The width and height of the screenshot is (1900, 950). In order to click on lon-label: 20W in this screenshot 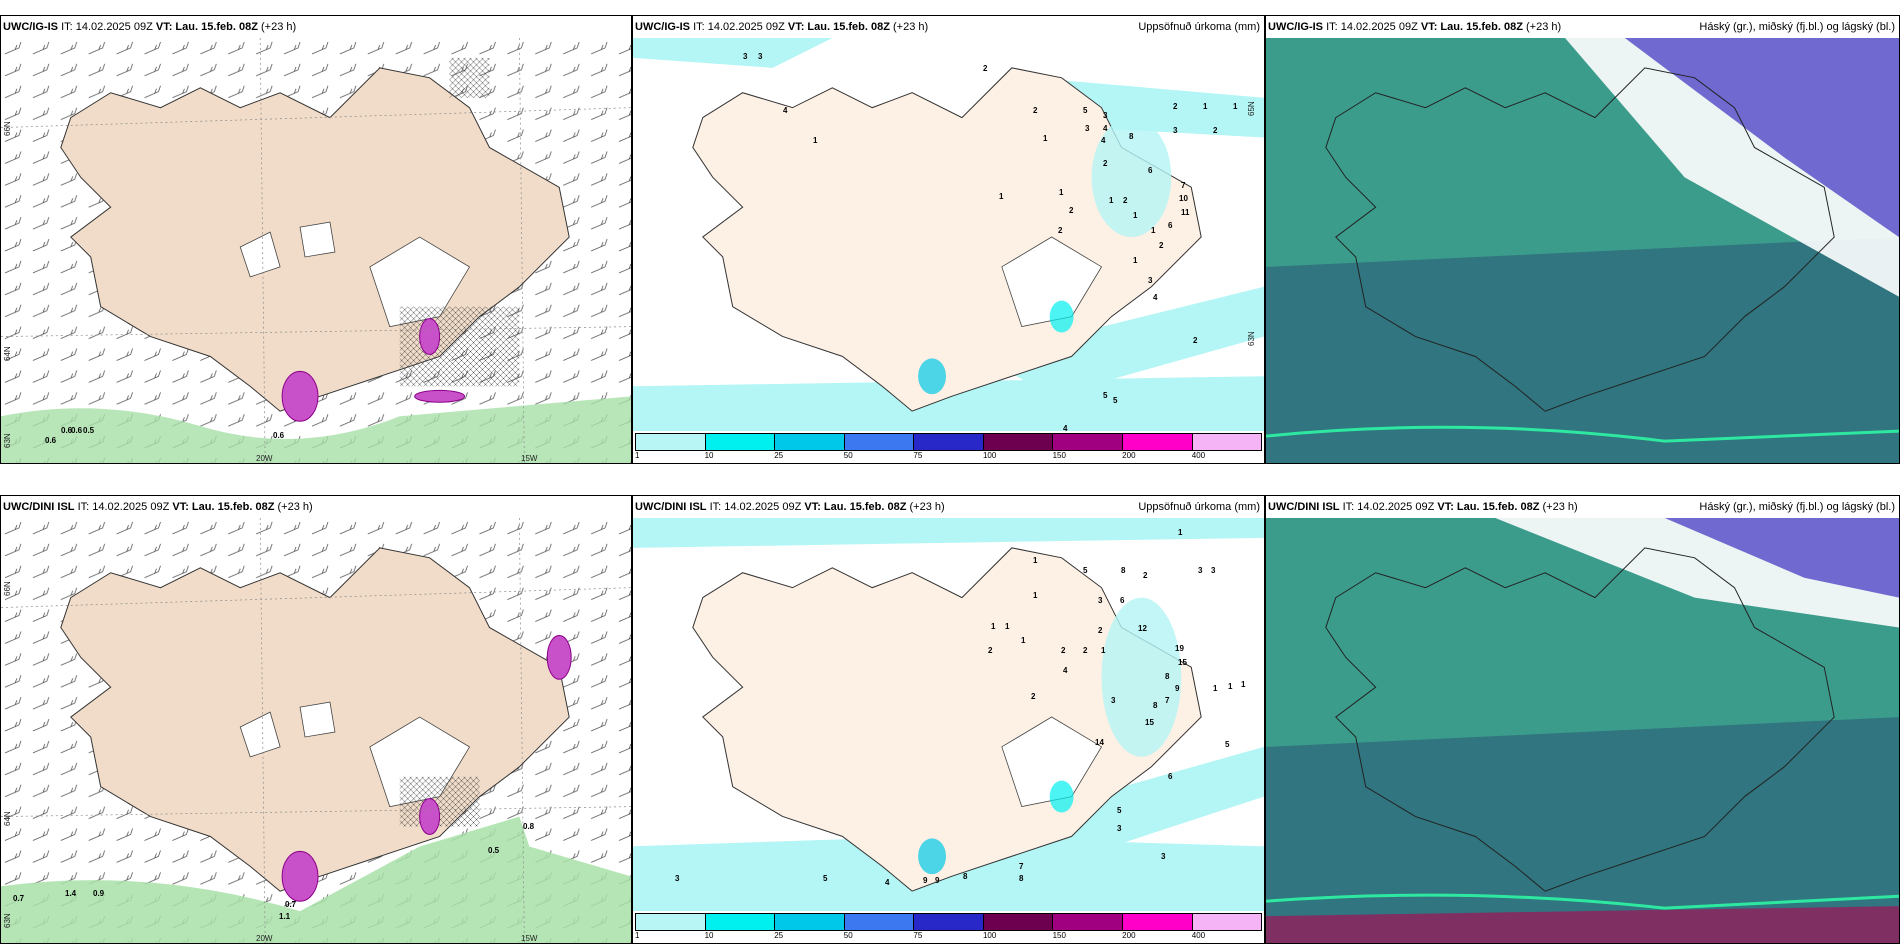, I will do `click(264, 458)`.